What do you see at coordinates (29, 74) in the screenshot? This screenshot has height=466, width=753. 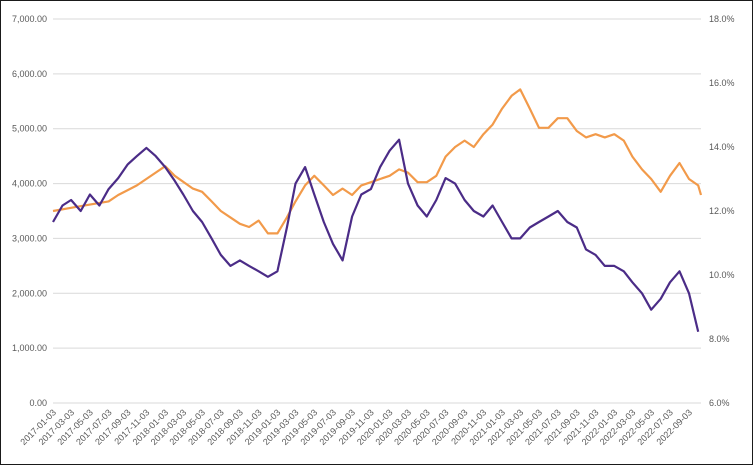 I see `y-tick-label: 6,000.00` at bounding box center [29, 74].